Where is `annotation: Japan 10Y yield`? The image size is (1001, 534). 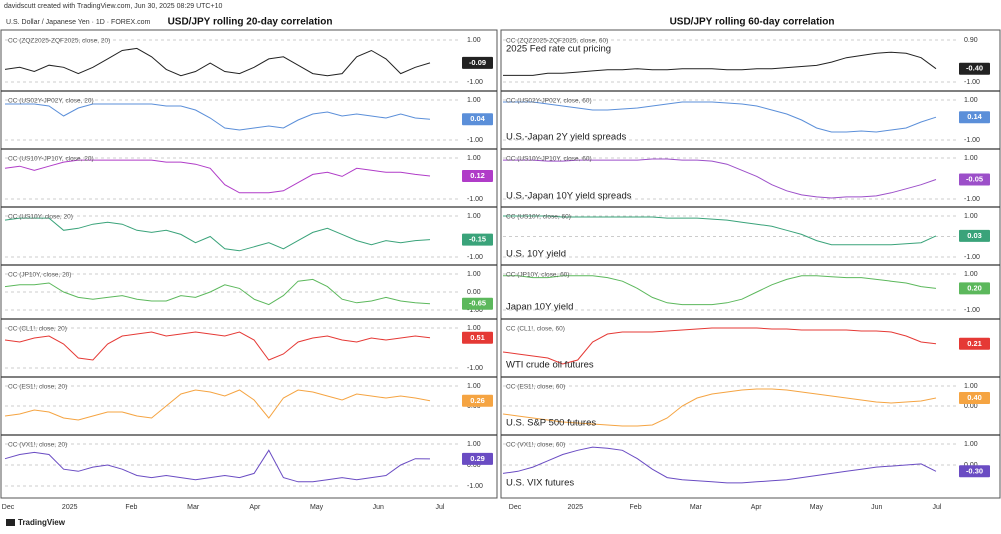
annotation: Japan 10Y yield is located at coordinates (539, 307).